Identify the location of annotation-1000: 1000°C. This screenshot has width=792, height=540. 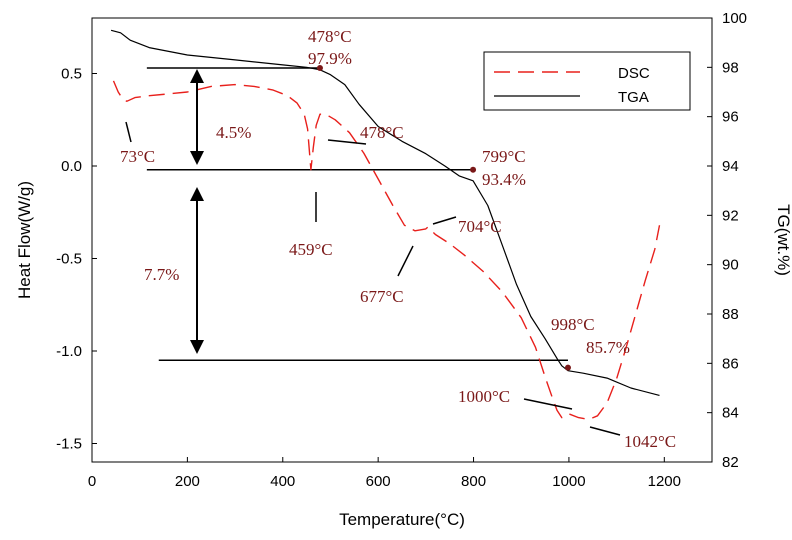
(484, 396).